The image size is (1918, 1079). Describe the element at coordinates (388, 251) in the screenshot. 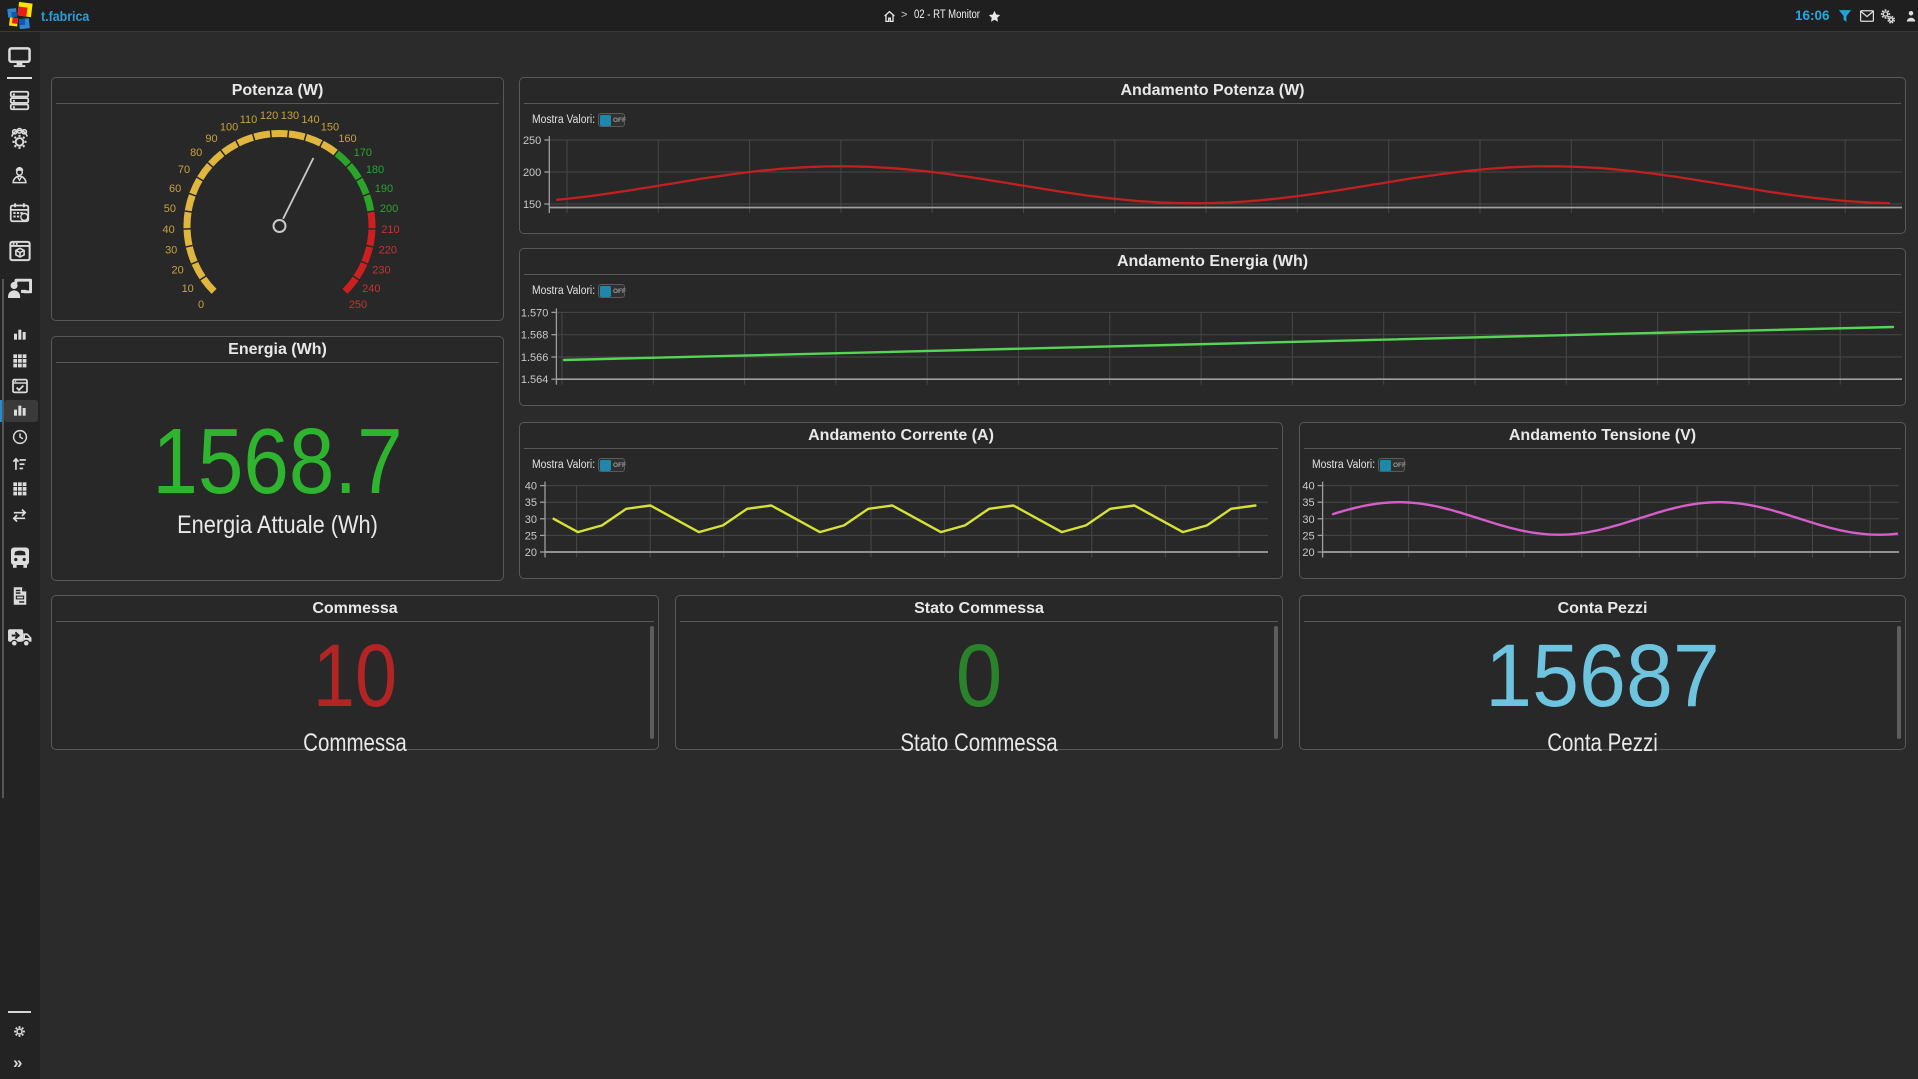

I see `svg-text: 220` at that location.